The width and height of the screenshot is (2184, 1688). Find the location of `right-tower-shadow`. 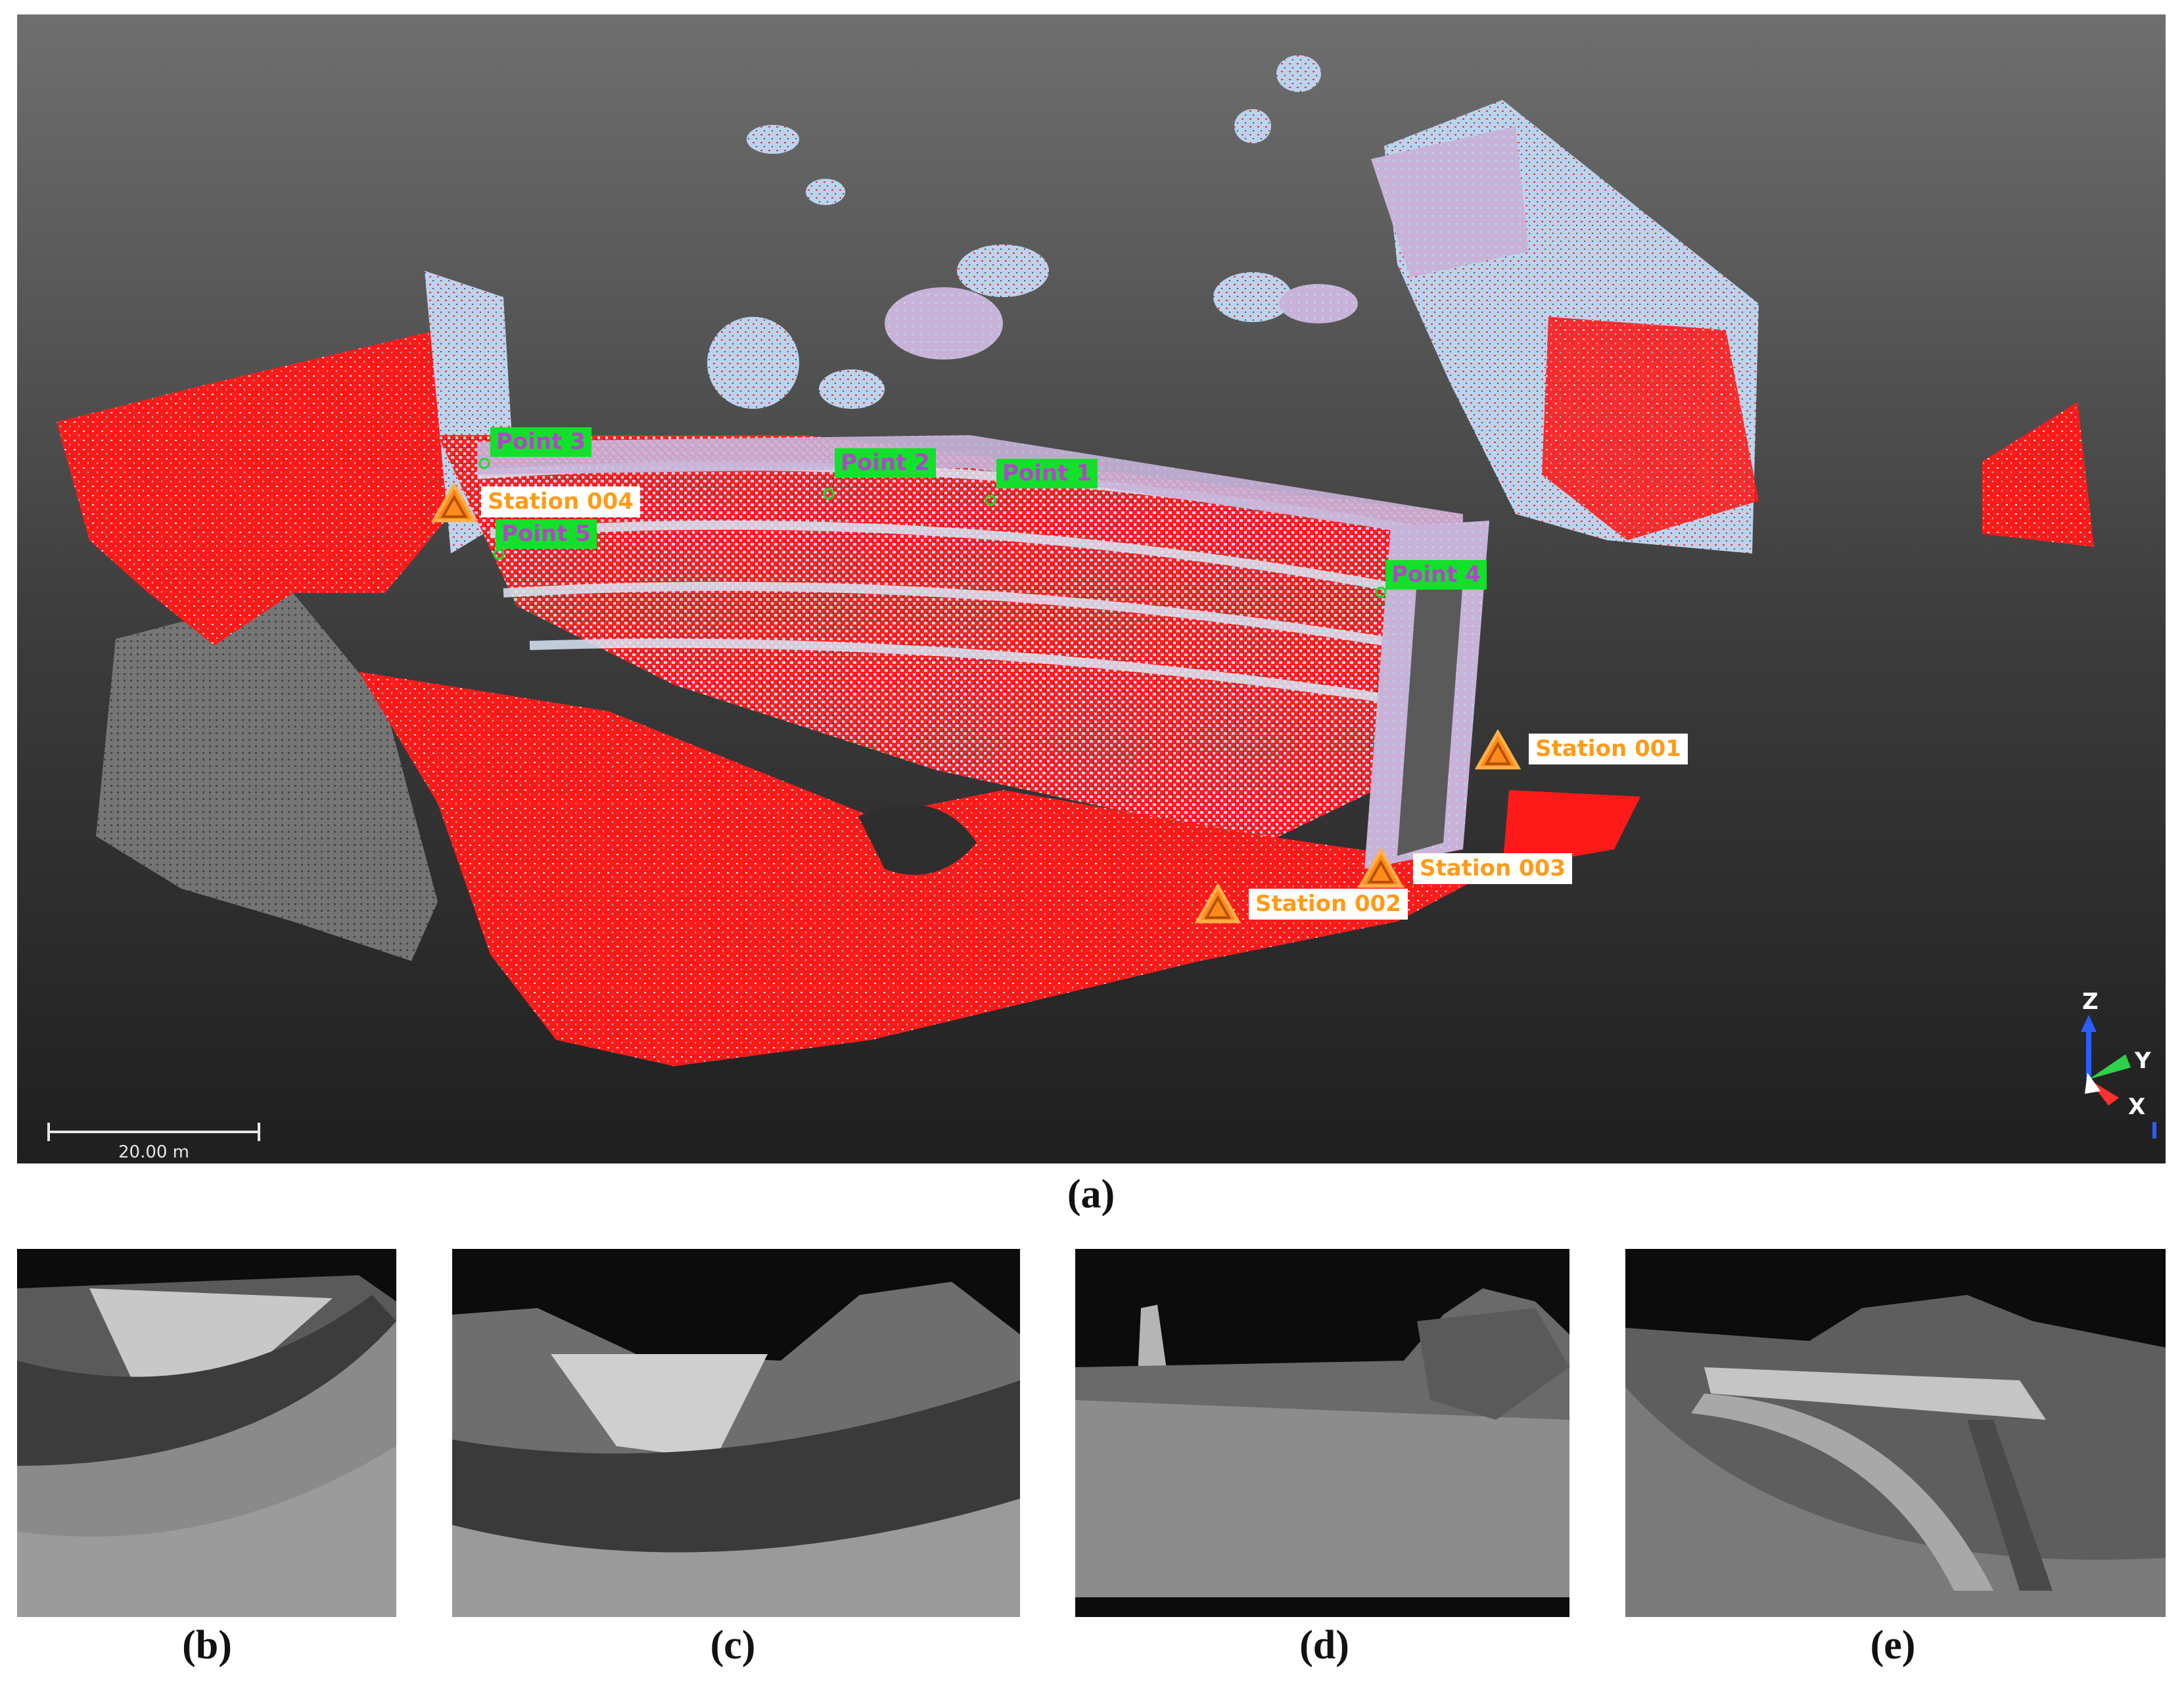

right-tower-shadow is located at coordinates (1430, 718).